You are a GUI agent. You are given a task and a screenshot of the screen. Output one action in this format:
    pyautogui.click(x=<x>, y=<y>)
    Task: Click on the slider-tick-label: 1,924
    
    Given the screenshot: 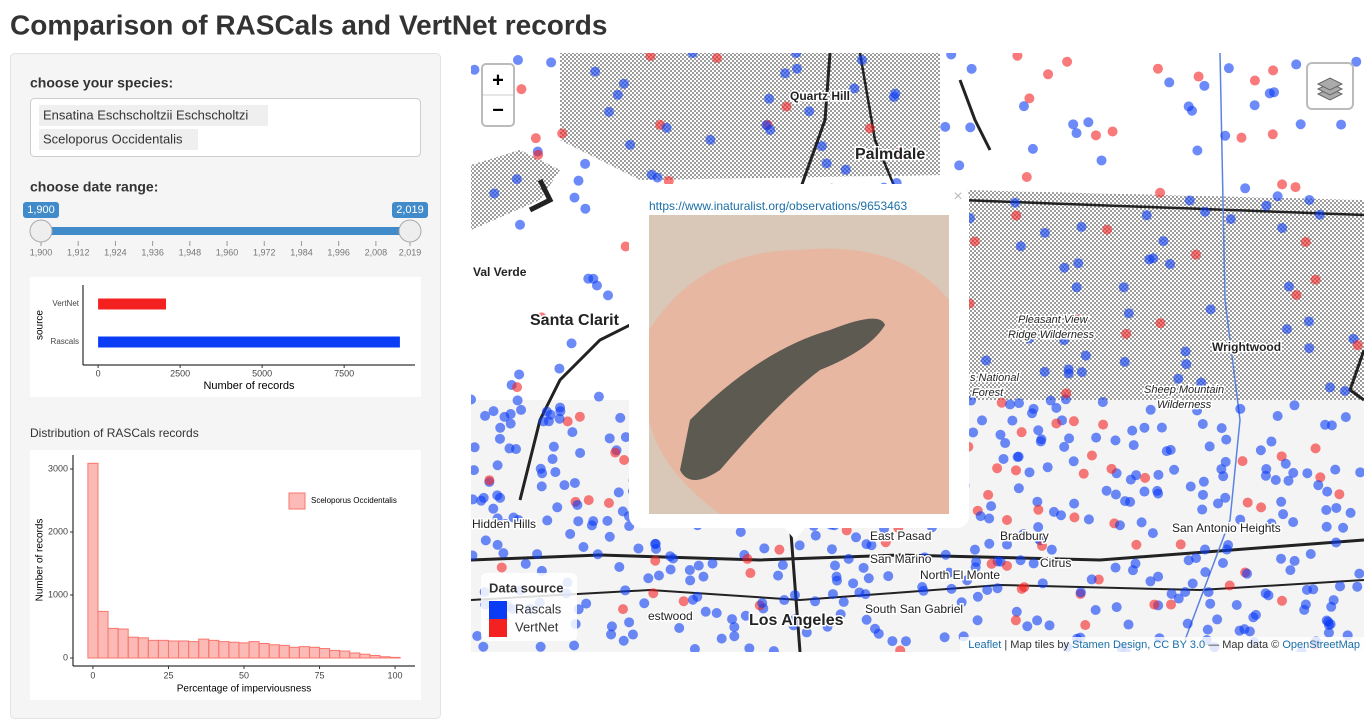 What is the action you would take?
    pyautogui.click(x=115, y=252)
    